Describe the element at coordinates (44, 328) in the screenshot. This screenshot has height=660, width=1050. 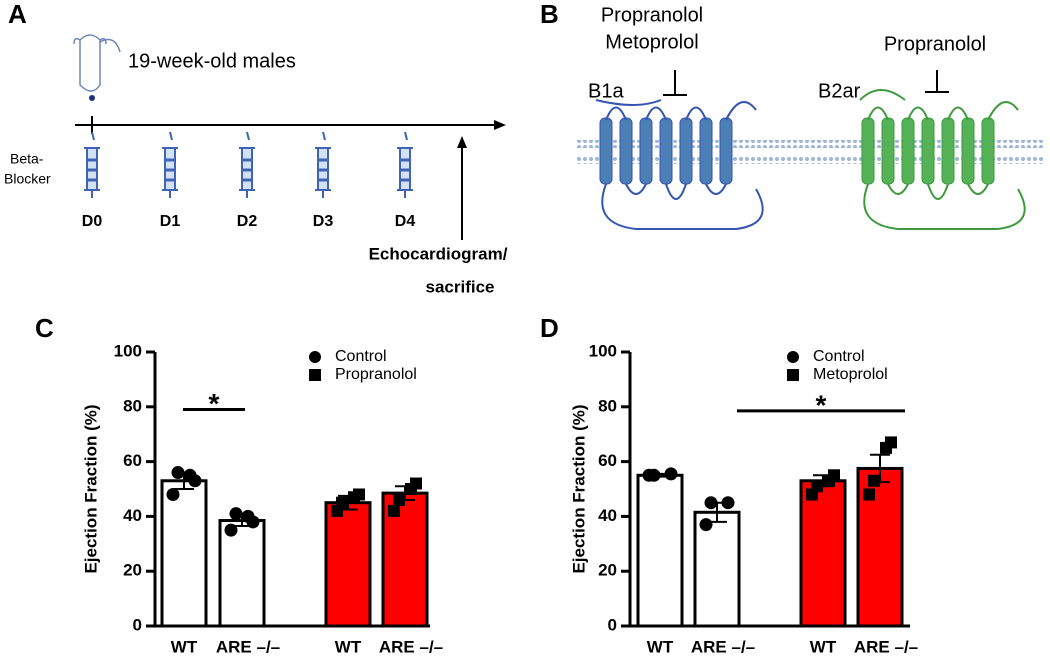
I see `panel-label: C` at that location.